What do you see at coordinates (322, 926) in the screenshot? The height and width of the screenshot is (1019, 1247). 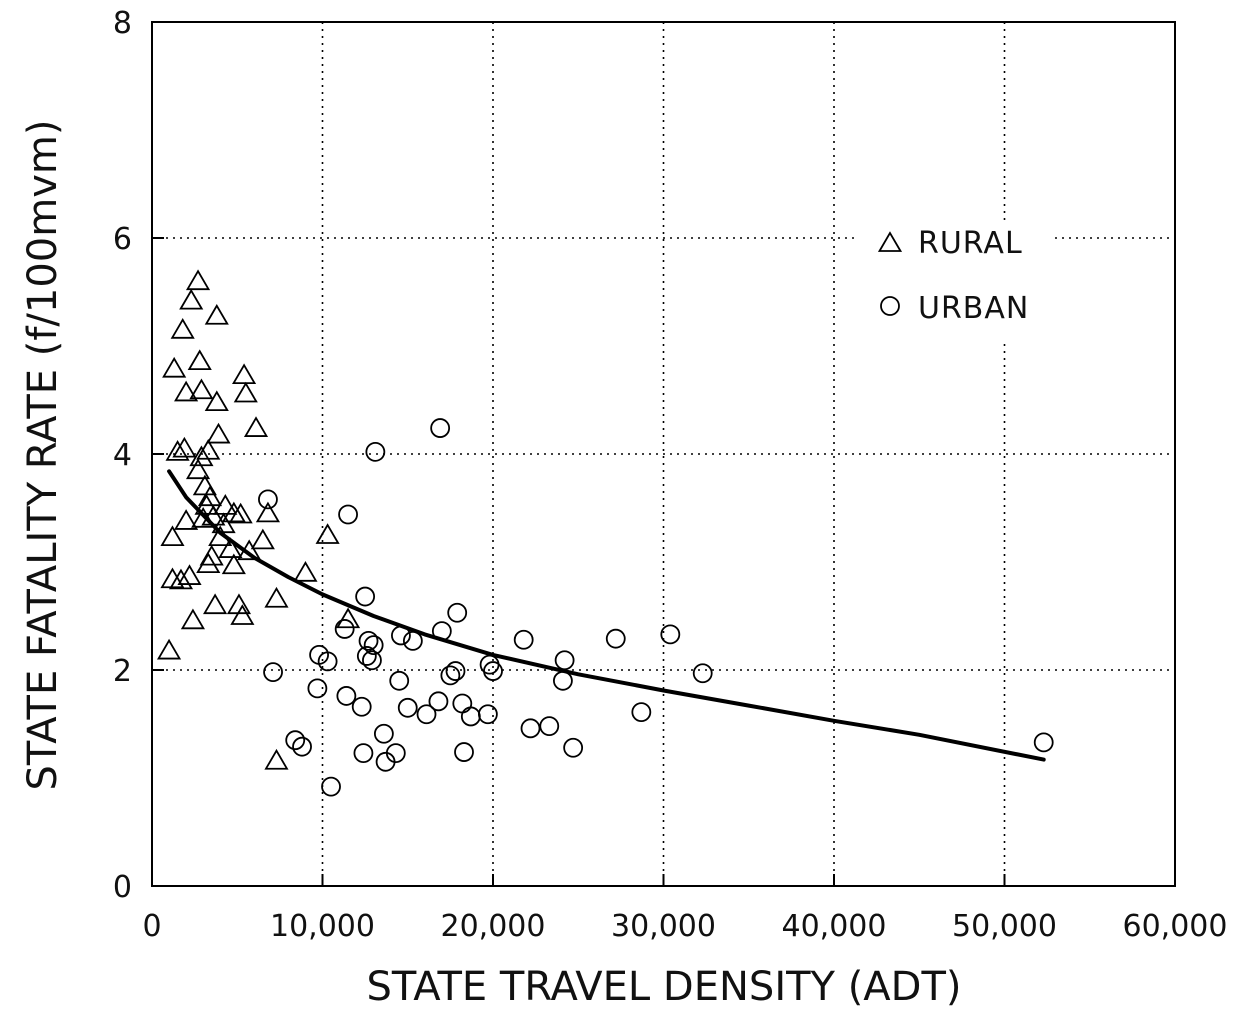 I see `x-tick-label: 10,000` at bounding box center [322, 926].